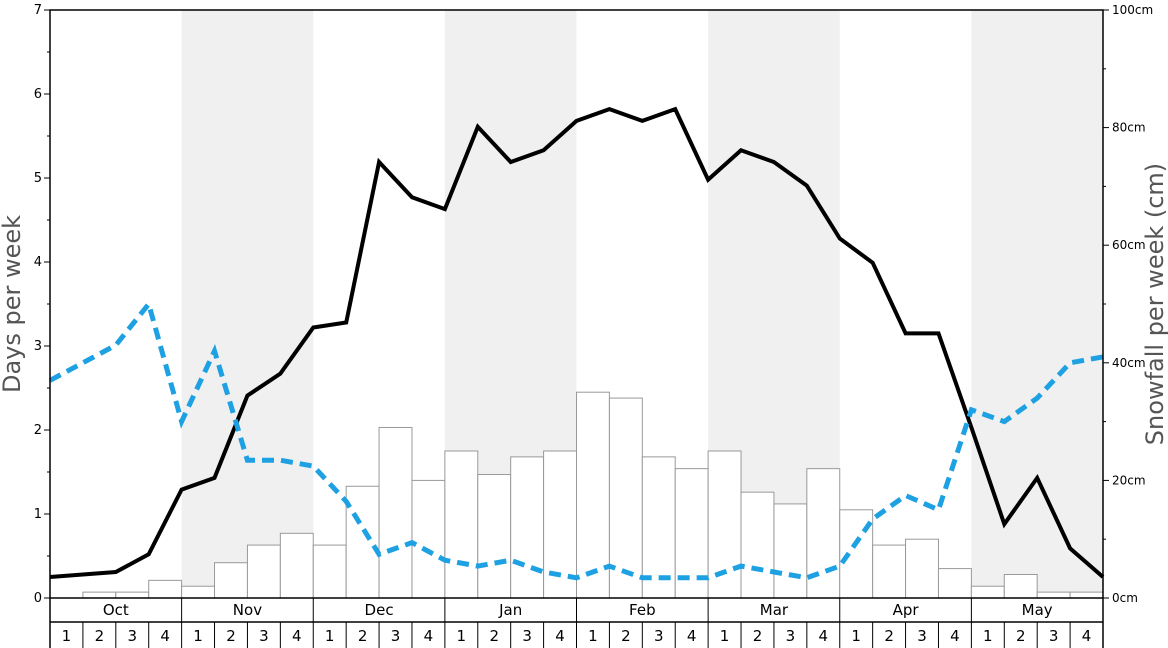 This screenshot has width=1168, height=648. What do you see at coordinates (1037, 304) in the screenshot?
I see `shade-band-may` at bounding box center [1037, 304].